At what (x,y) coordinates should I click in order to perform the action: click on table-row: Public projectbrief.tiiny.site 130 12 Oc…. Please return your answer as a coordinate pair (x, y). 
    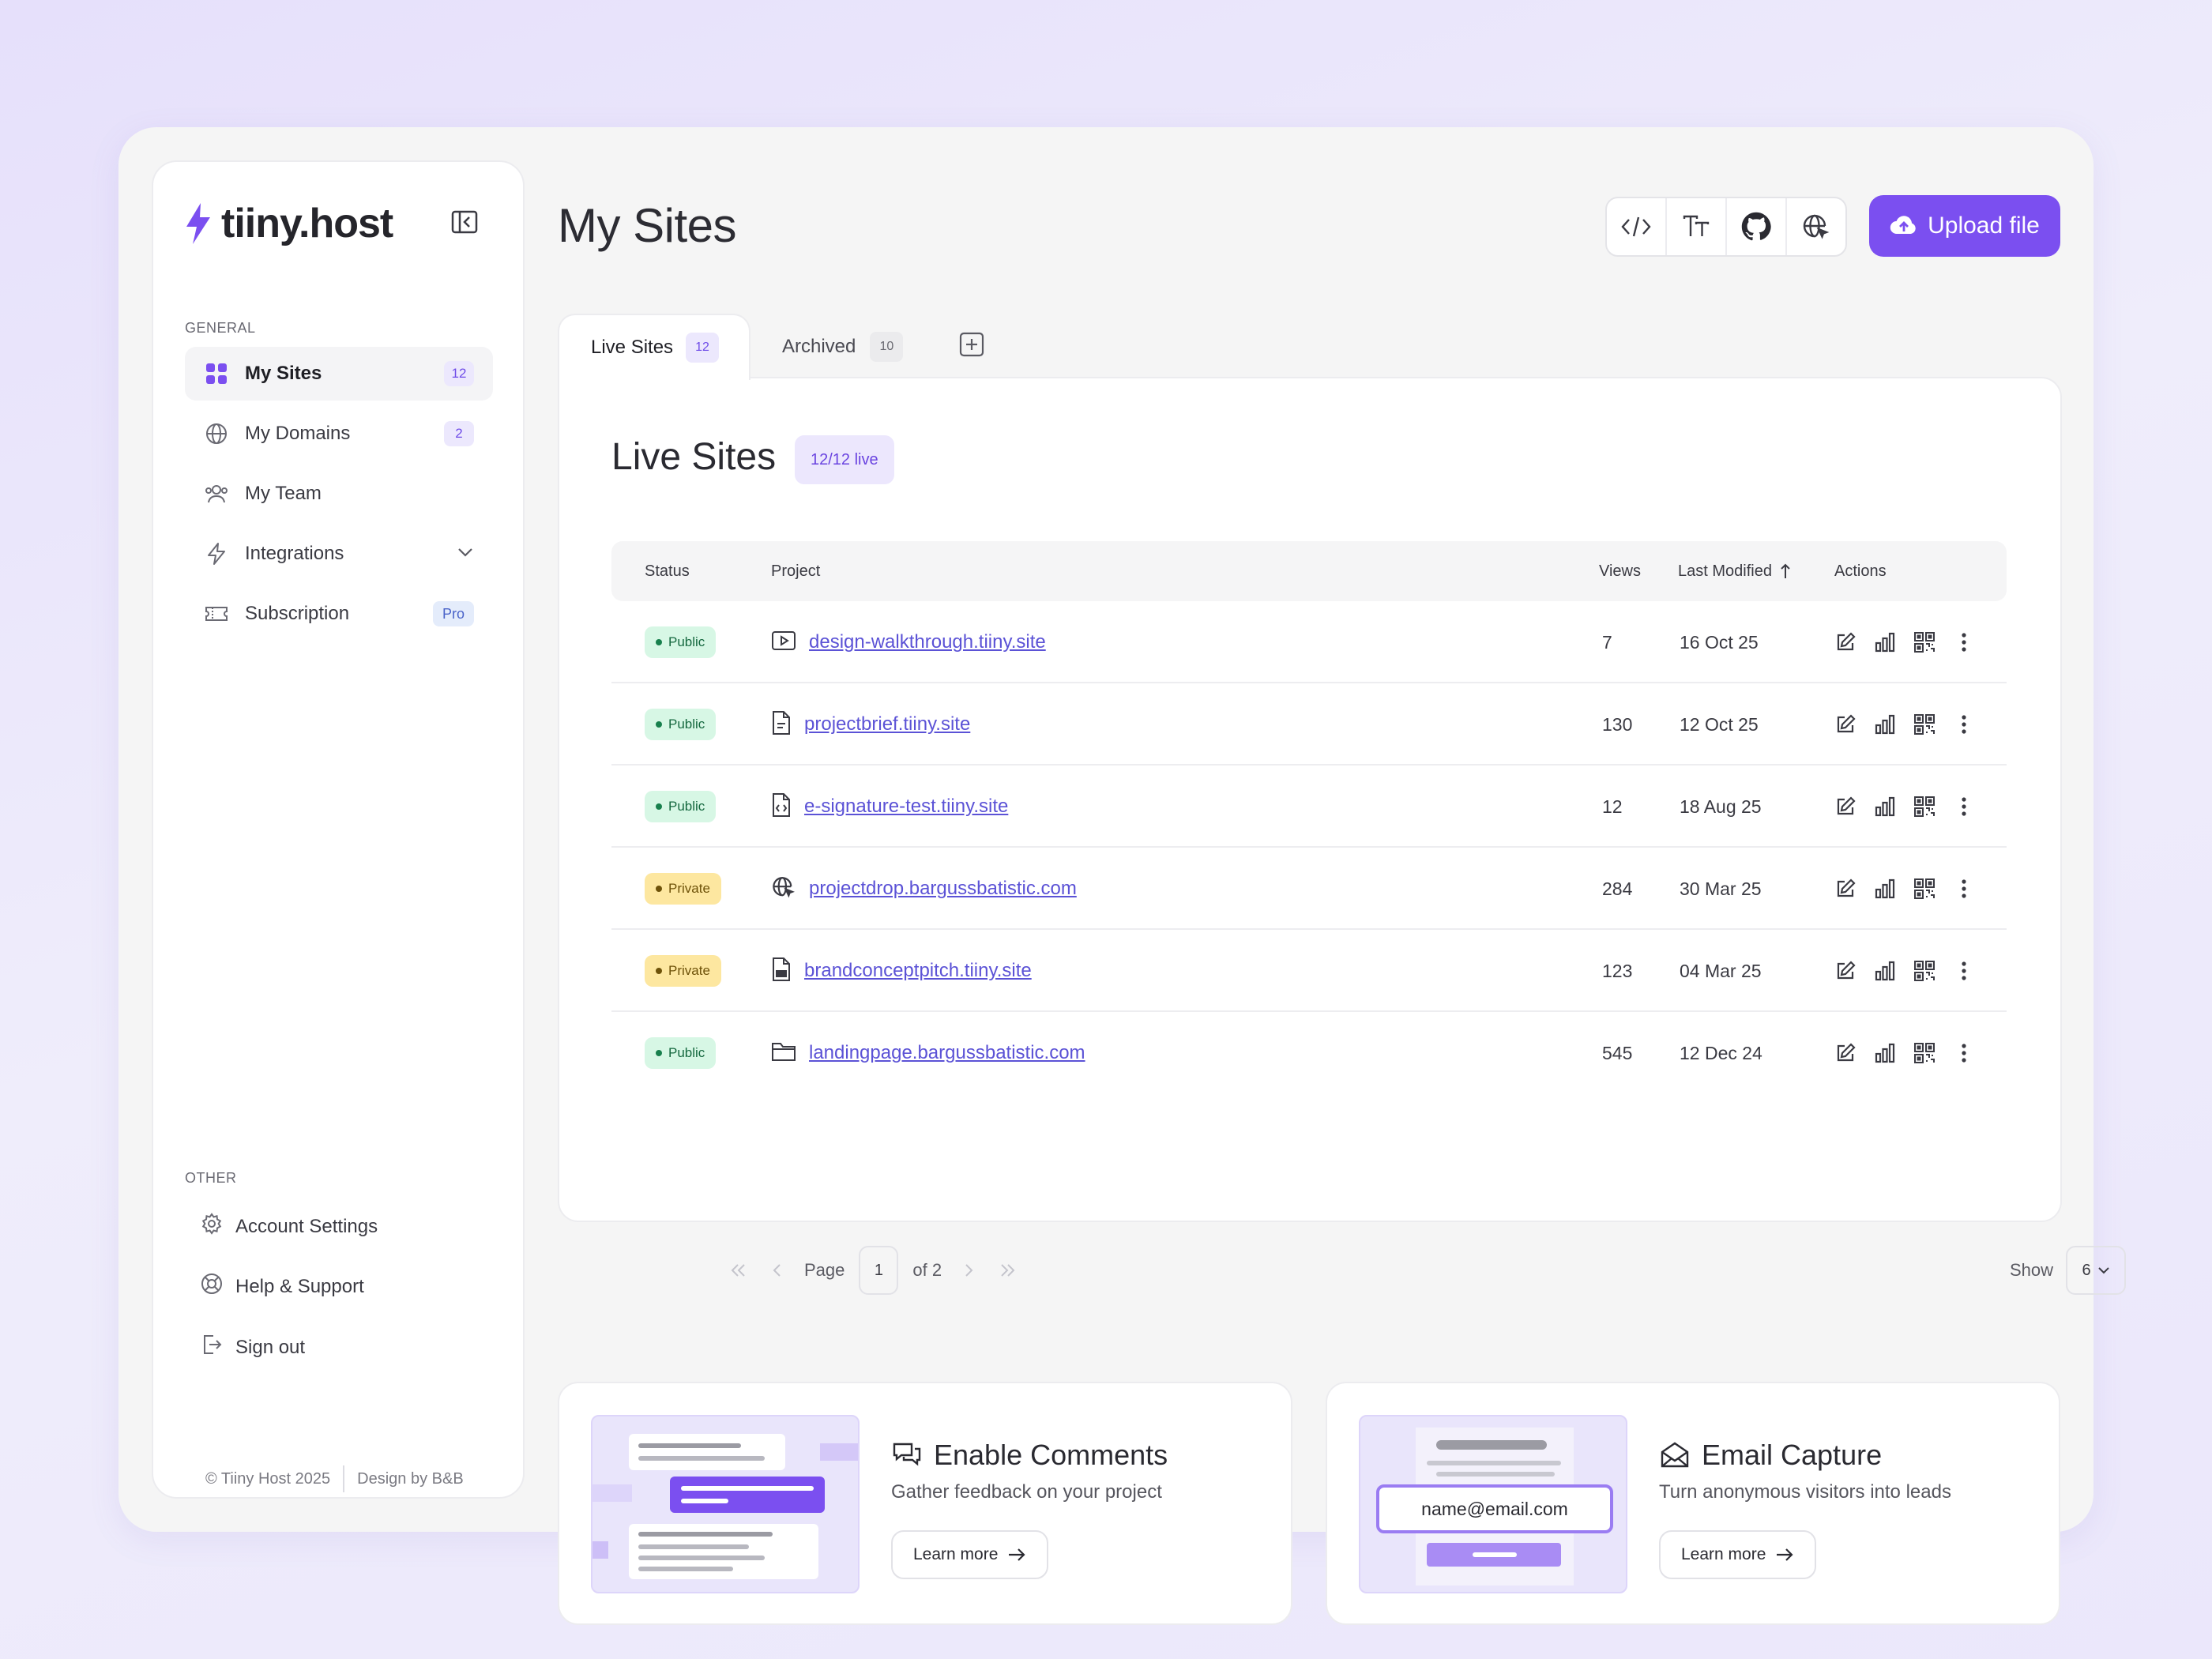
    Looking at the image, I should click on (1309, 725).